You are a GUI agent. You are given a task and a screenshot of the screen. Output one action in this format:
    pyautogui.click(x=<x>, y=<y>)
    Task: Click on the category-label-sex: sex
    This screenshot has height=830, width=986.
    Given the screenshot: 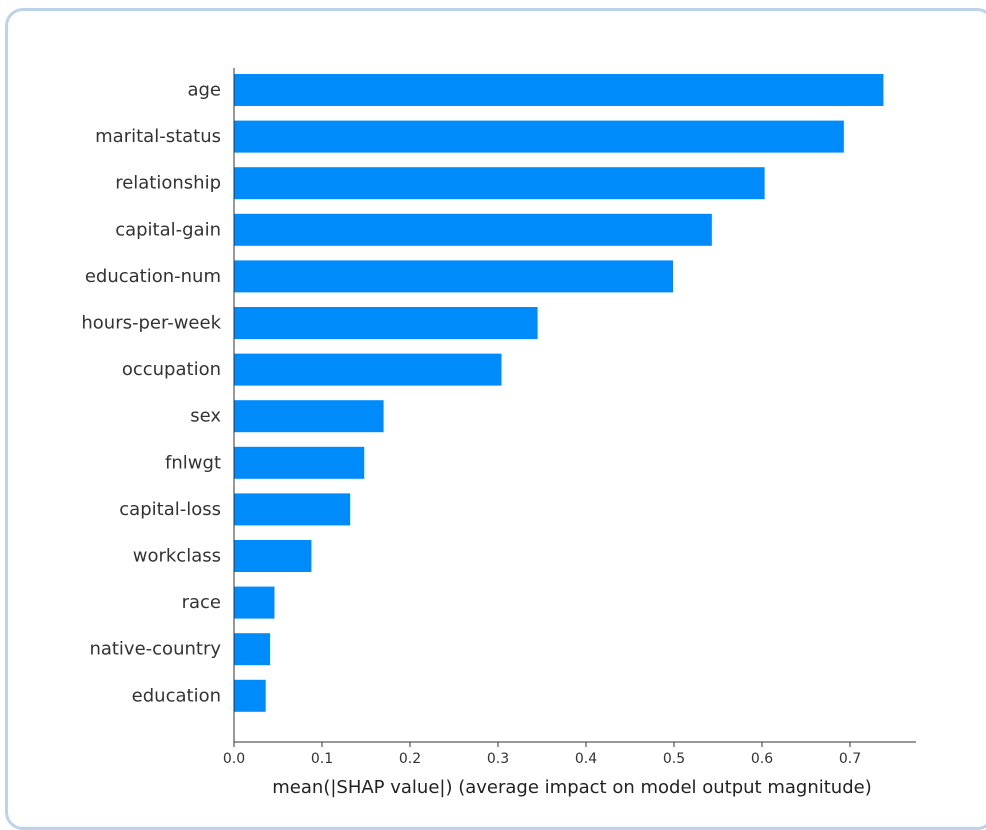 What is the action you would take?
    pyautogui.click(x=205, y=416)
    